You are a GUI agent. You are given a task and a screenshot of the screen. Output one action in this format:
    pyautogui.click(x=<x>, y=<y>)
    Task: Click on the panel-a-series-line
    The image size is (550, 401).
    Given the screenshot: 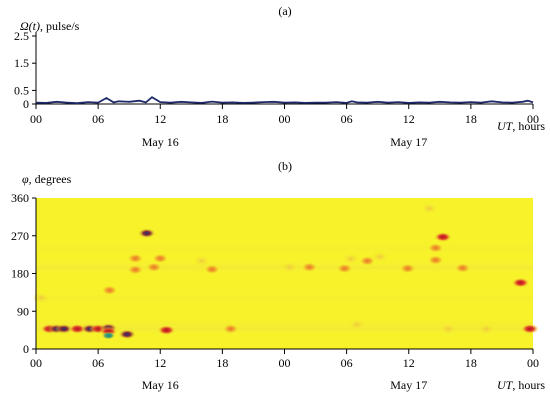 What is the action you would take?
    pyautogui.click(x=284, y=100)
    